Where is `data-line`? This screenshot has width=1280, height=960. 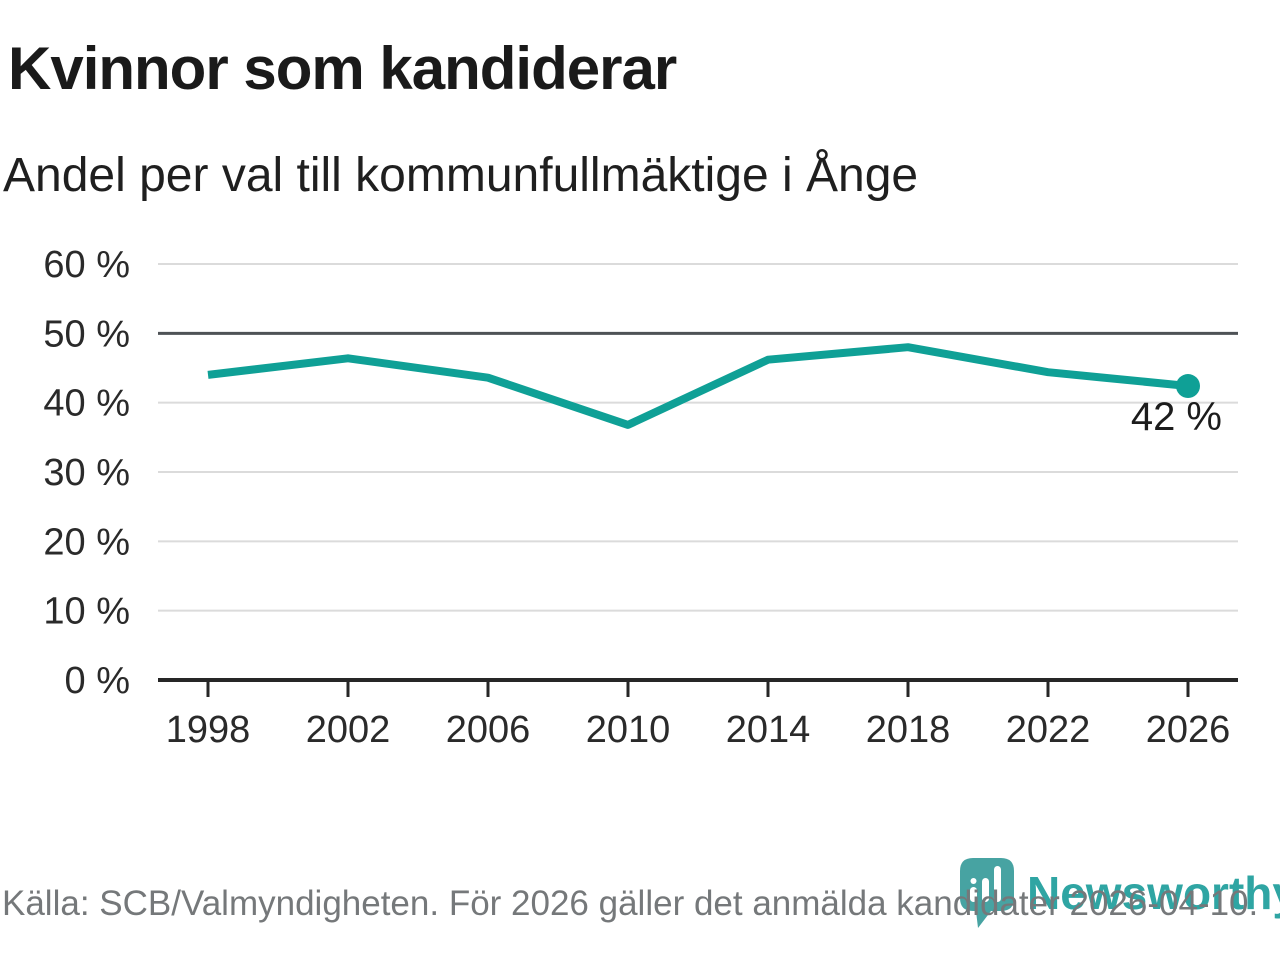
data-line is located at coordinates (698, 386).